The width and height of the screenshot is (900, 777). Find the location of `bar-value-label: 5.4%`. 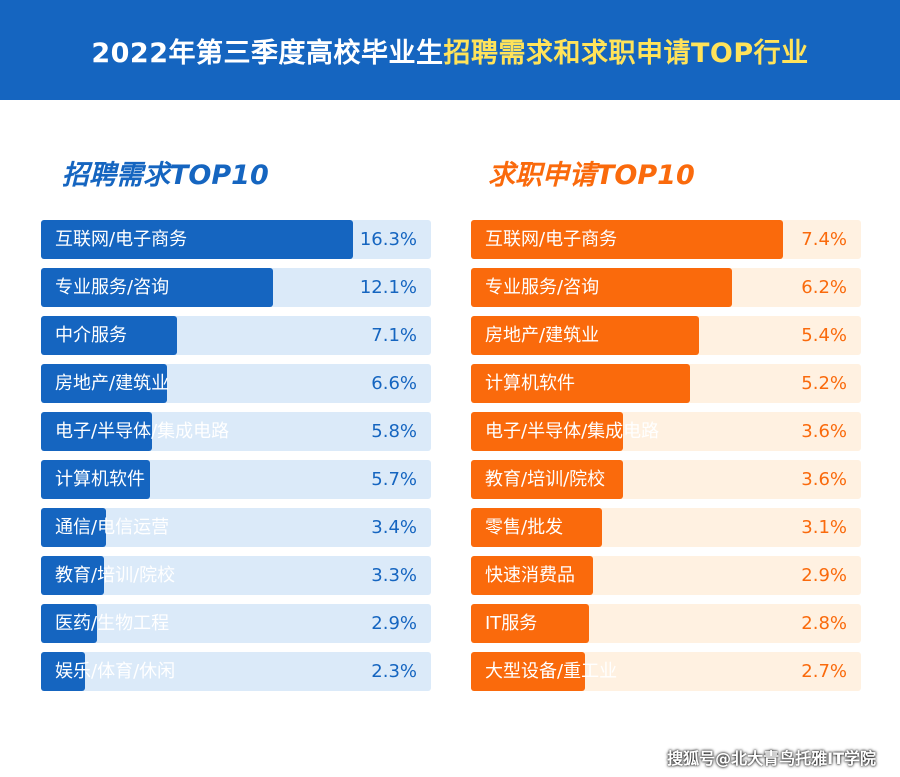

bar-value-label: 5.4% is located at coordinates (824, 335).